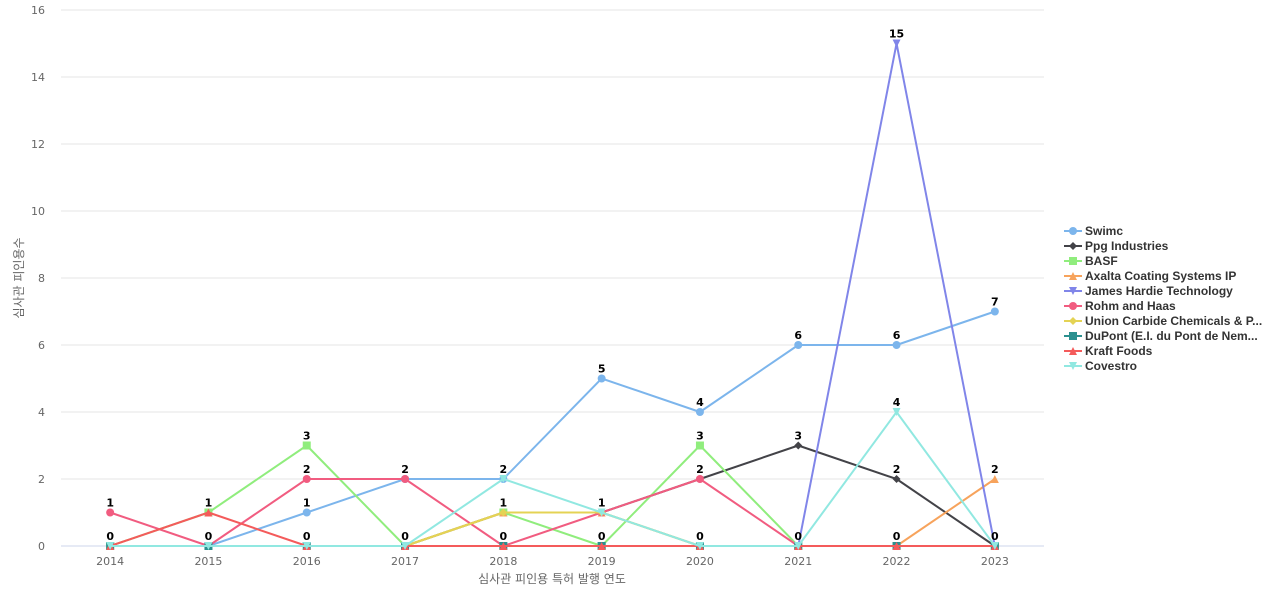  What do you see at coordinates (1104, 230) in the screenshot?
I see `legend-label: Swimc` at bounding box center [1104, 230].